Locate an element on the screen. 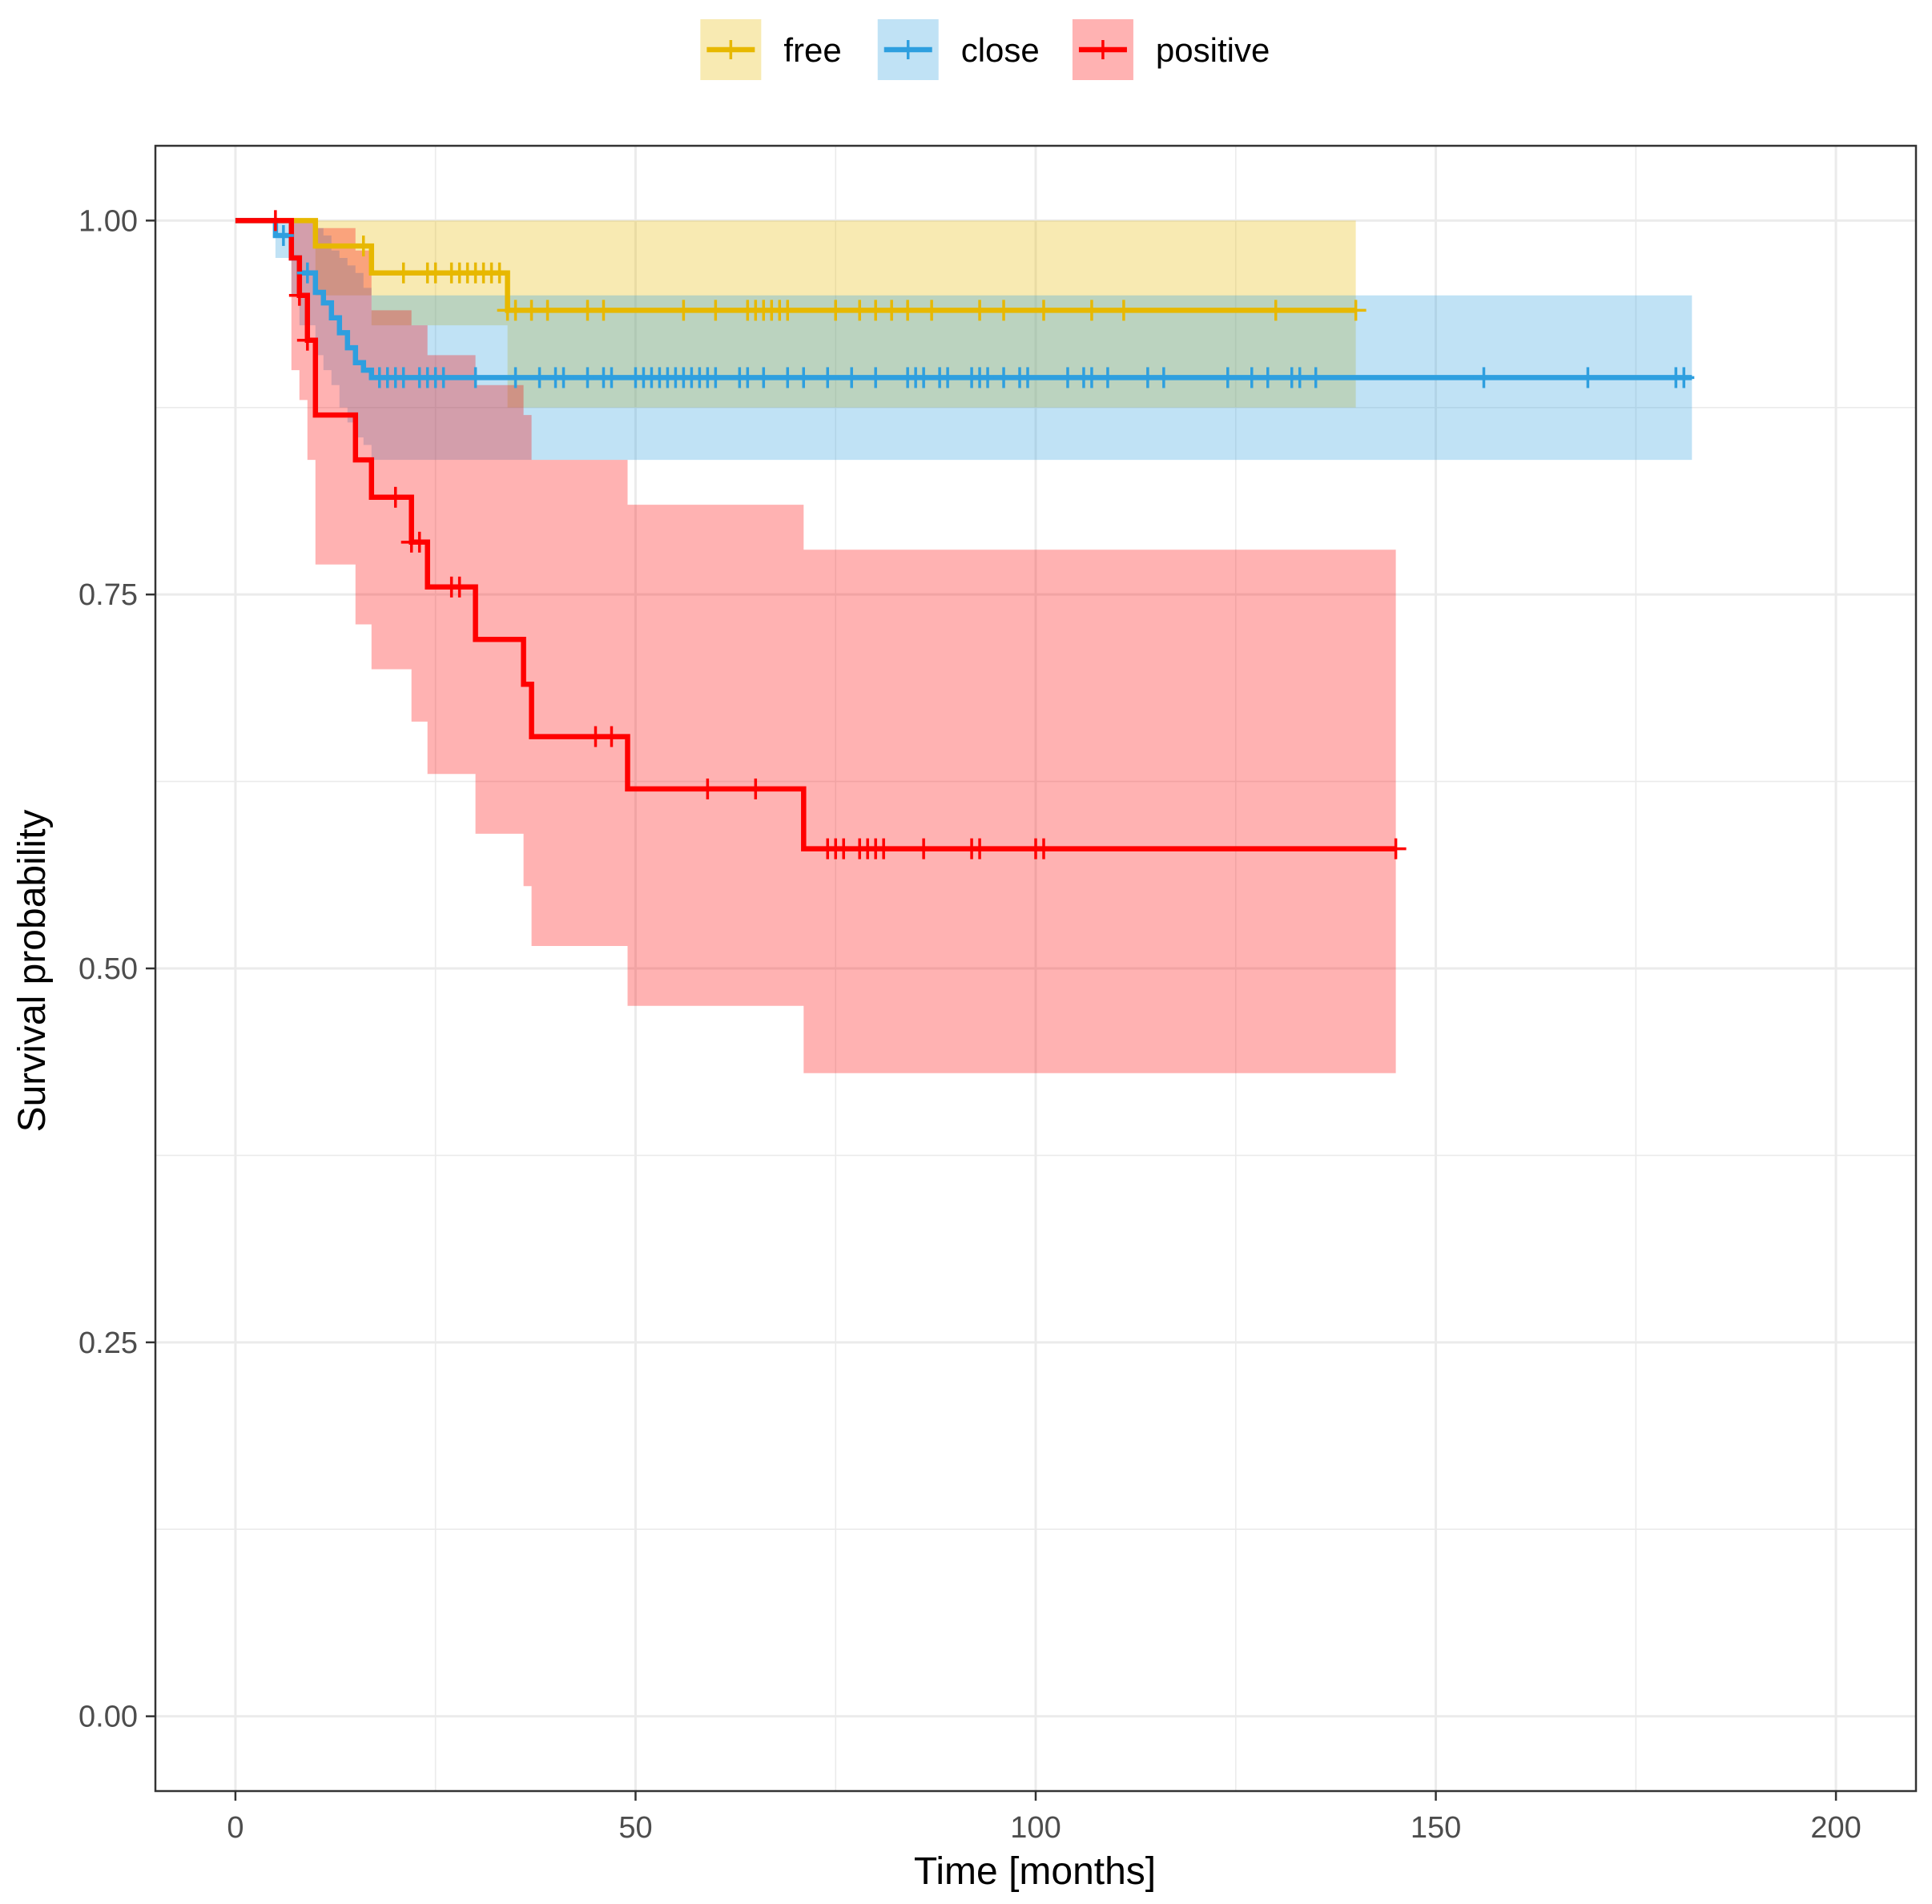 The image size is (1932, 1904). y-axis: 0.00 0.25 0.50 0.75 1.00 is located at coordinates (116, 969).